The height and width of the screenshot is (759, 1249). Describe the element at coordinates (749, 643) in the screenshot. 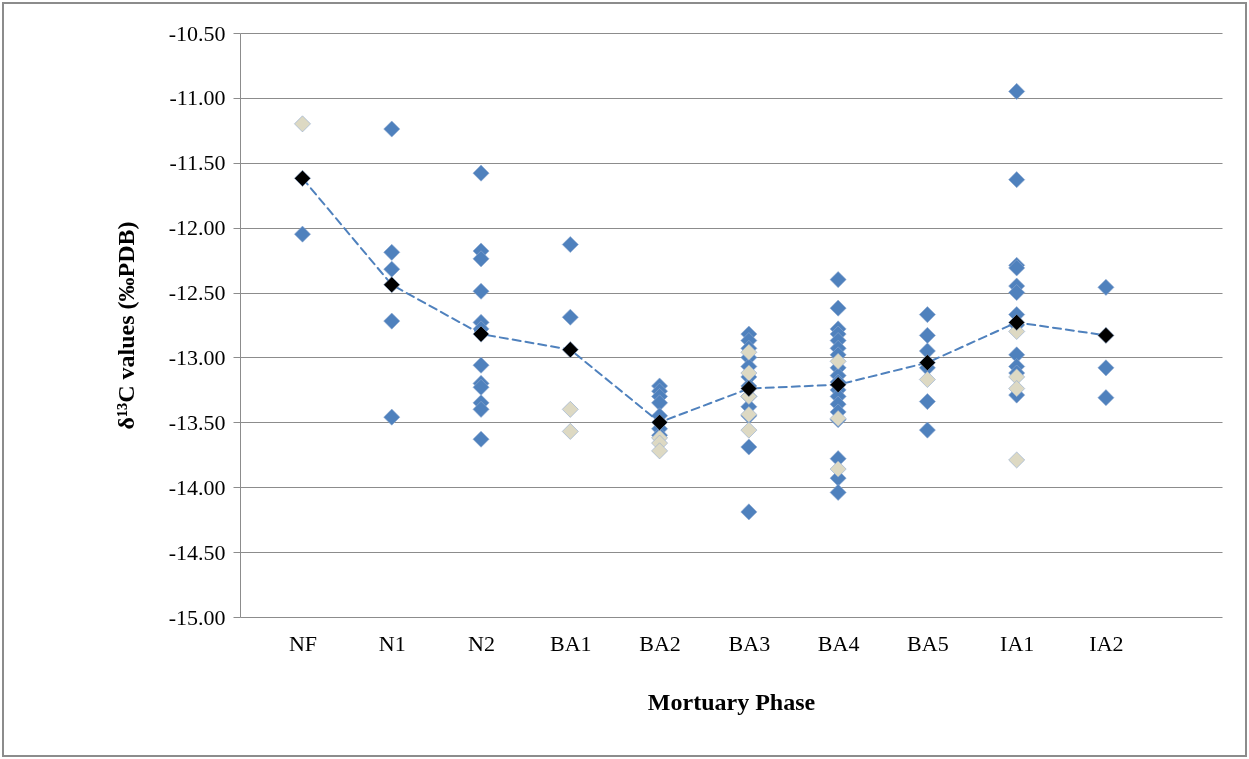

I see `x-tick-label: BA3` at that location.